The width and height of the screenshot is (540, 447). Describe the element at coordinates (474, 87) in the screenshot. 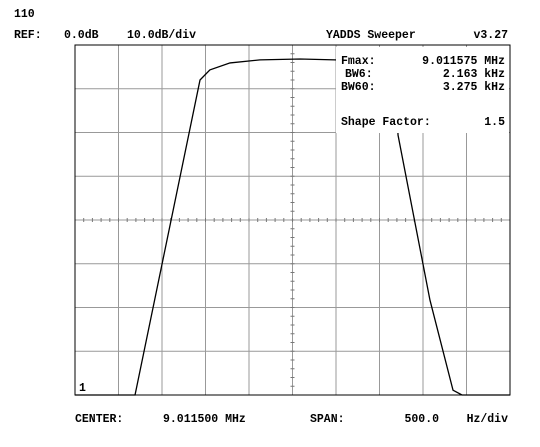

I see `readout-bw60: 3.275 kHz` at that location.